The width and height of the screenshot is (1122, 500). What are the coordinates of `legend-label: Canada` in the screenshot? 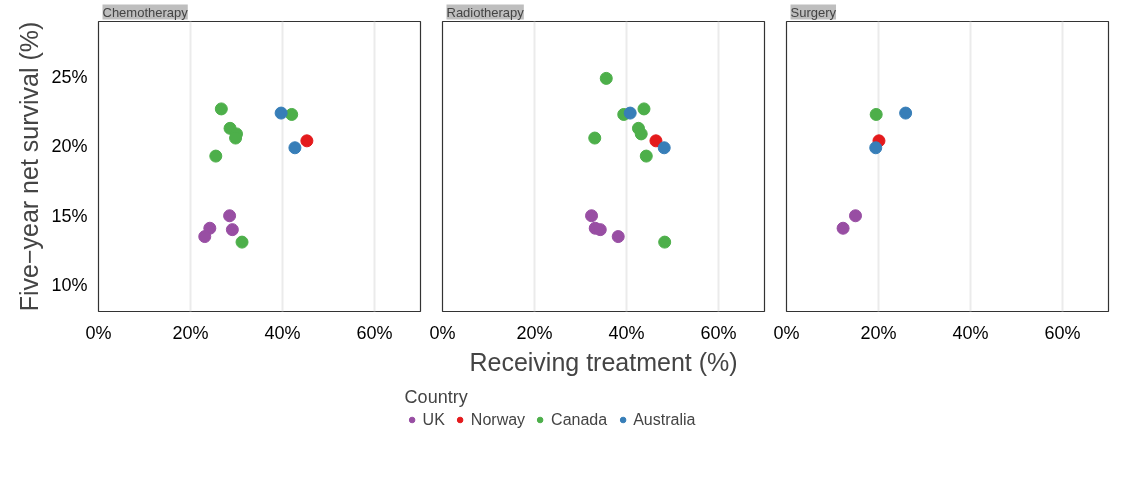 It's located at (579, 419).